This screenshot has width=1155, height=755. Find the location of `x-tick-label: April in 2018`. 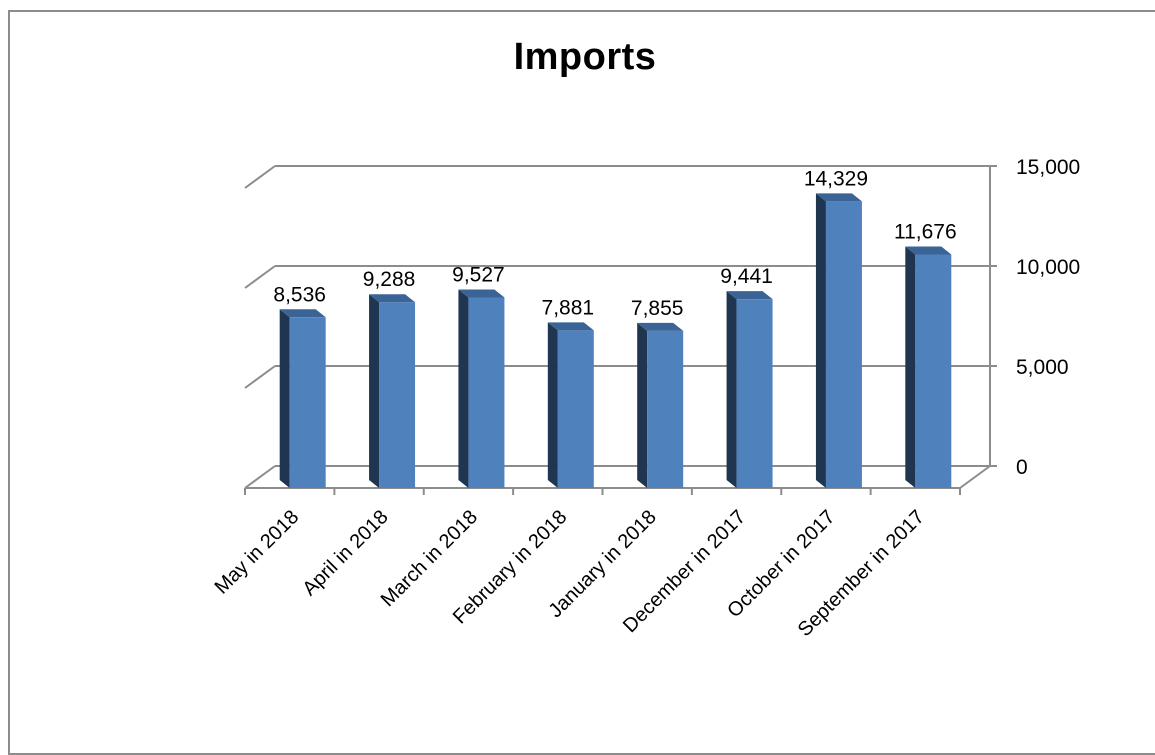

x-tick-label: April in 2018 is located at coordinates (345, 553).